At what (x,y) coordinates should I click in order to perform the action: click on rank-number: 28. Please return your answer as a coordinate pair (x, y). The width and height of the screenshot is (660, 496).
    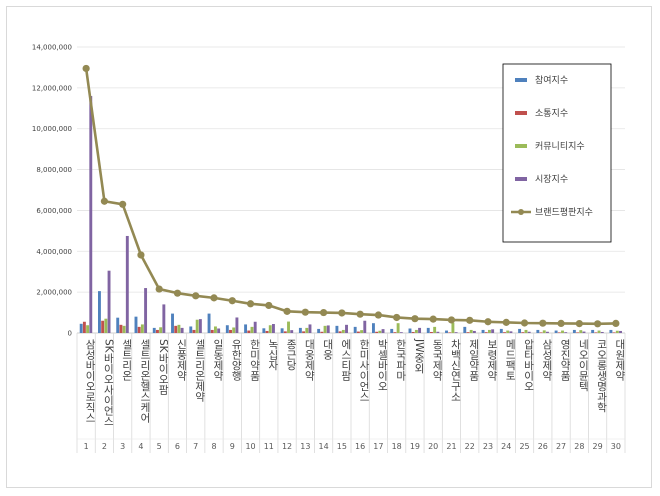
    Looking at the image, I should click on (579, 446).